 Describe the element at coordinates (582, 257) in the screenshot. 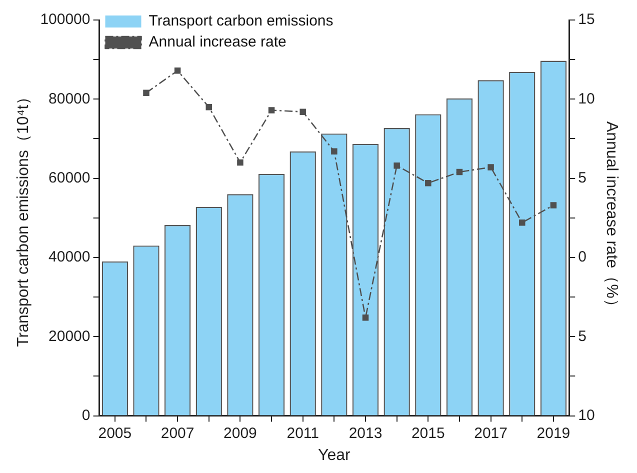

I see `y2-tick-label: 0` at that location.